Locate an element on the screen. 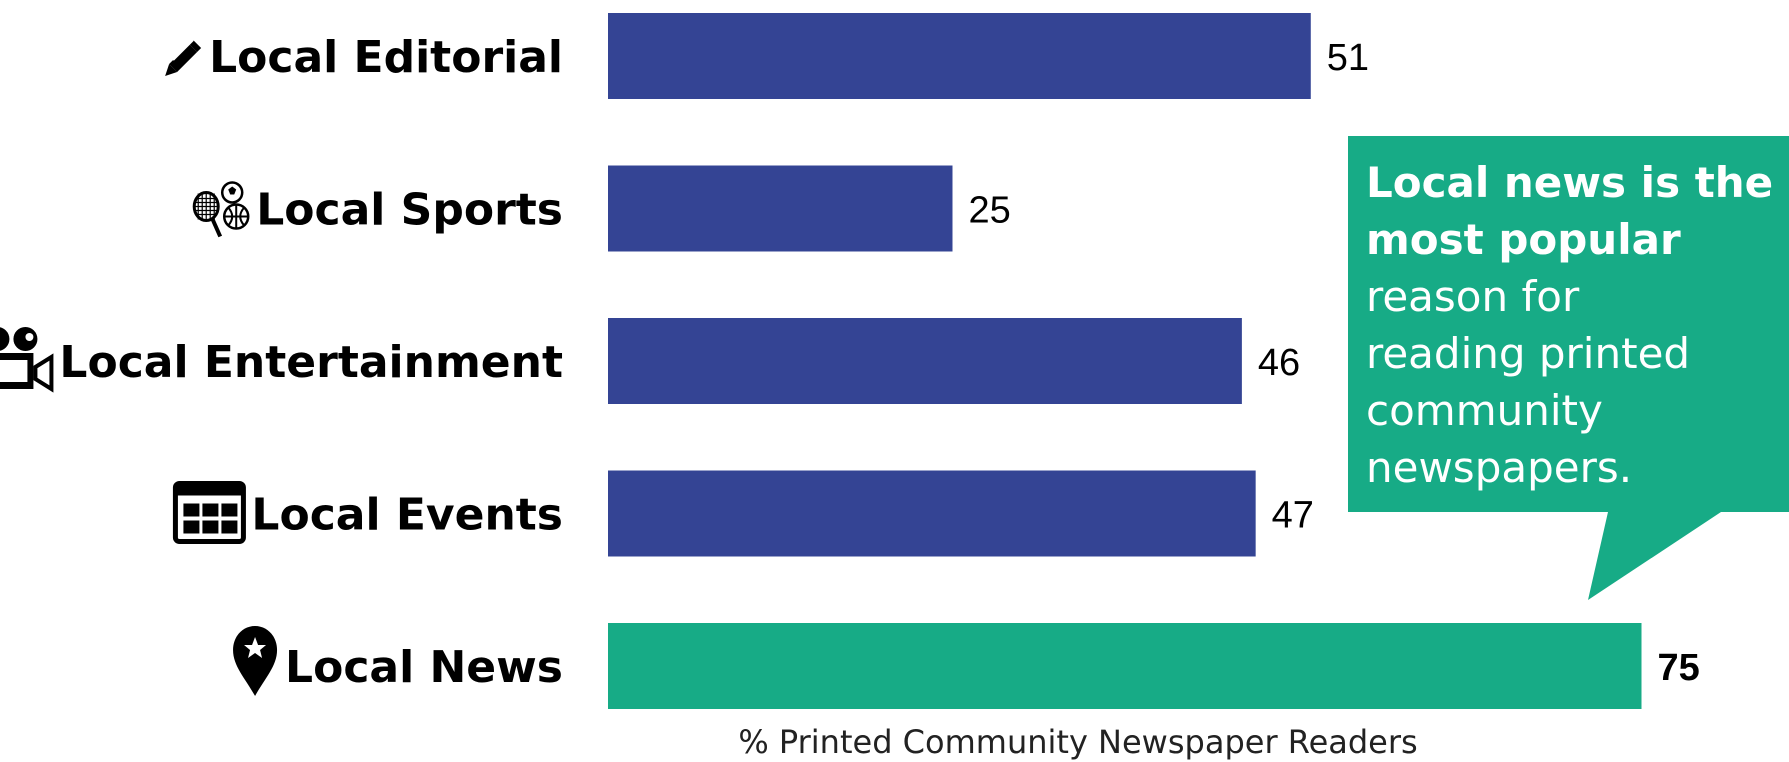 This screenshot has width=1789, height=762. category-label-local-entertainment: Local Entertainment is located at coordinates (311, 362).